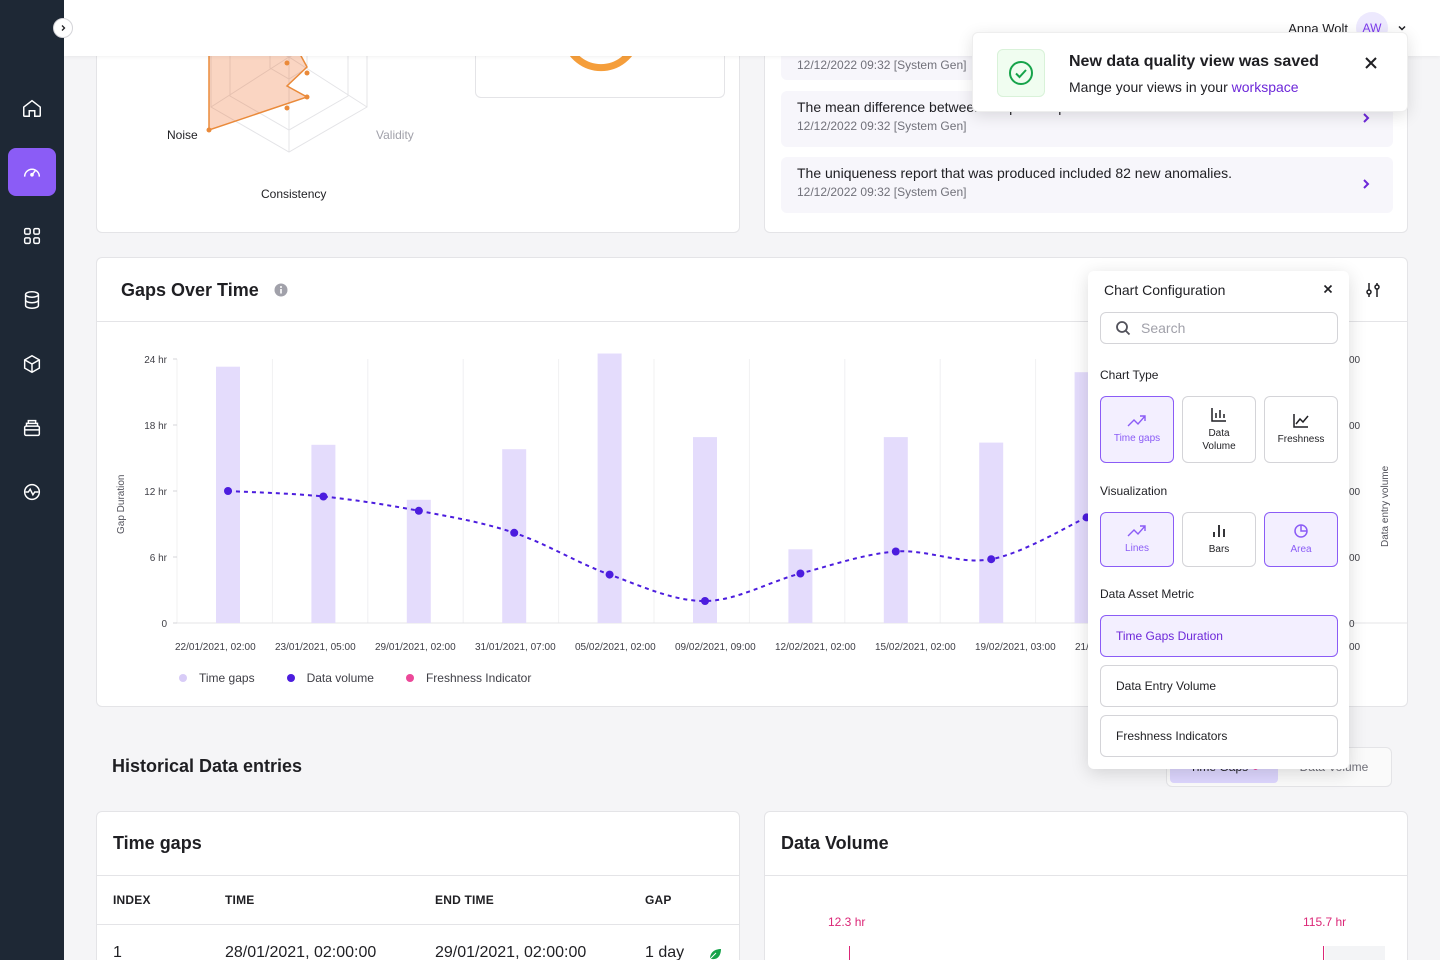 The width and height of the screenshot is (1440, 960). What do you see at coordinates (658, 900) in the screenshot?
I see `column-header: GAP` at bounding box center [658, 900].